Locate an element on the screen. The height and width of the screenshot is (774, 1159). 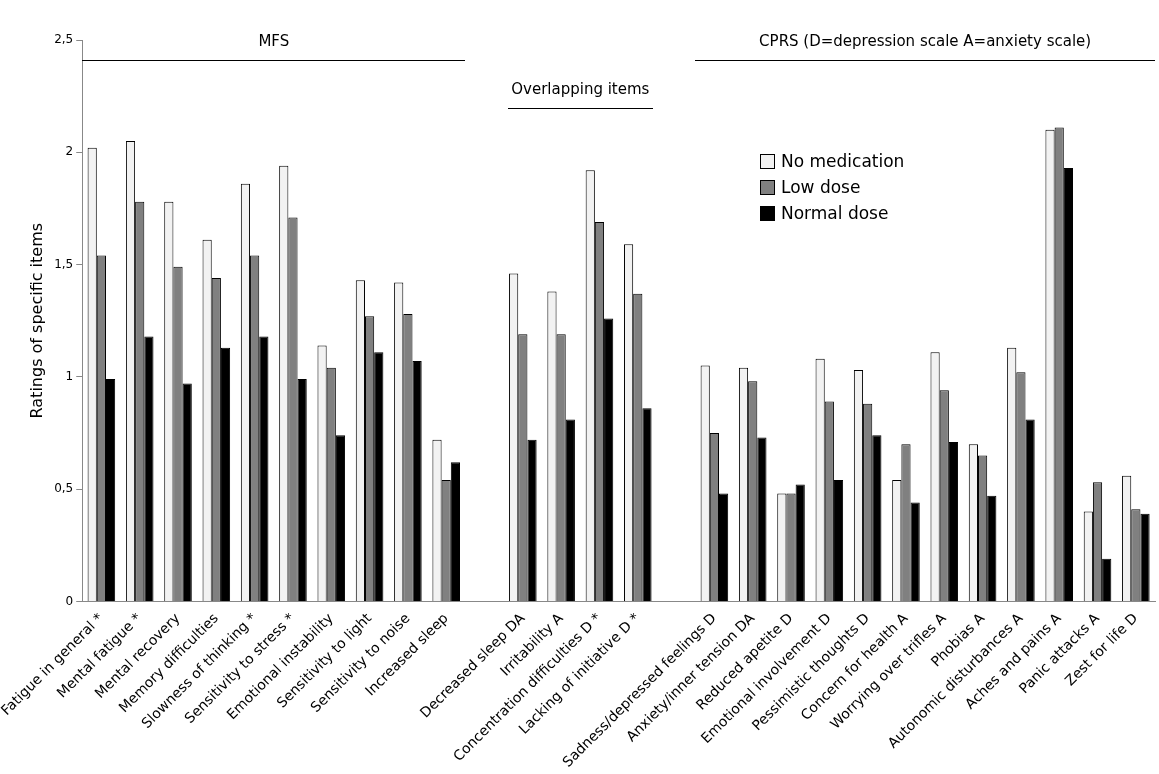
legend-label: No medication is located at coordinates (843, 161).